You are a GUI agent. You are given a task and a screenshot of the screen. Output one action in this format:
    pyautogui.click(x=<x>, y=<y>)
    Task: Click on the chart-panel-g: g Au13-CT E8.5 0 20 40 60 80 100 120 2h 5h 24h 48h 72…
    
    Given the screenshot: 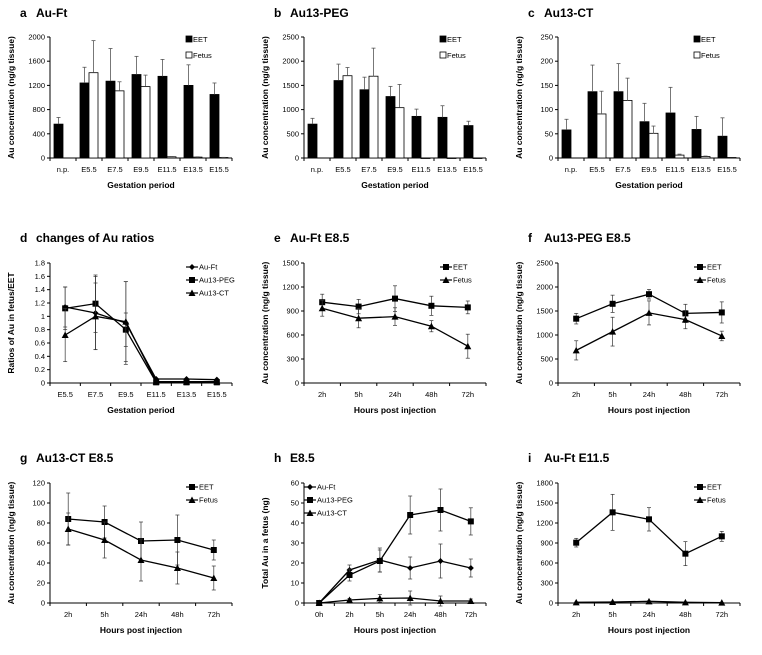 What is the action you would take?
    pyautogui.click(x=127, y=545)
    